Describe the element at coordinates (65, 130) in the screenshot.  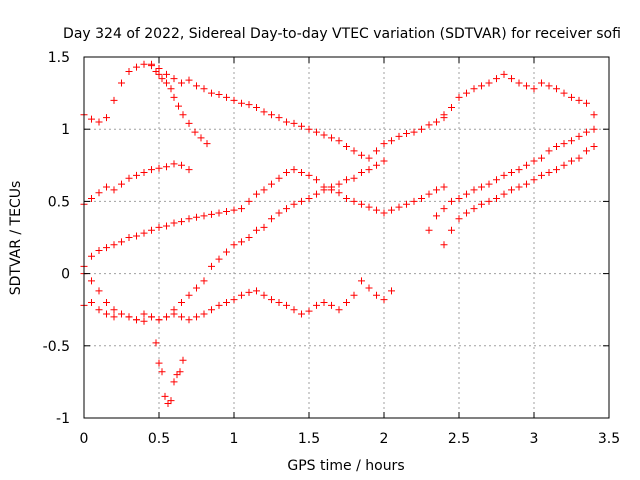
I see `y-tick-label: 1` at that location.